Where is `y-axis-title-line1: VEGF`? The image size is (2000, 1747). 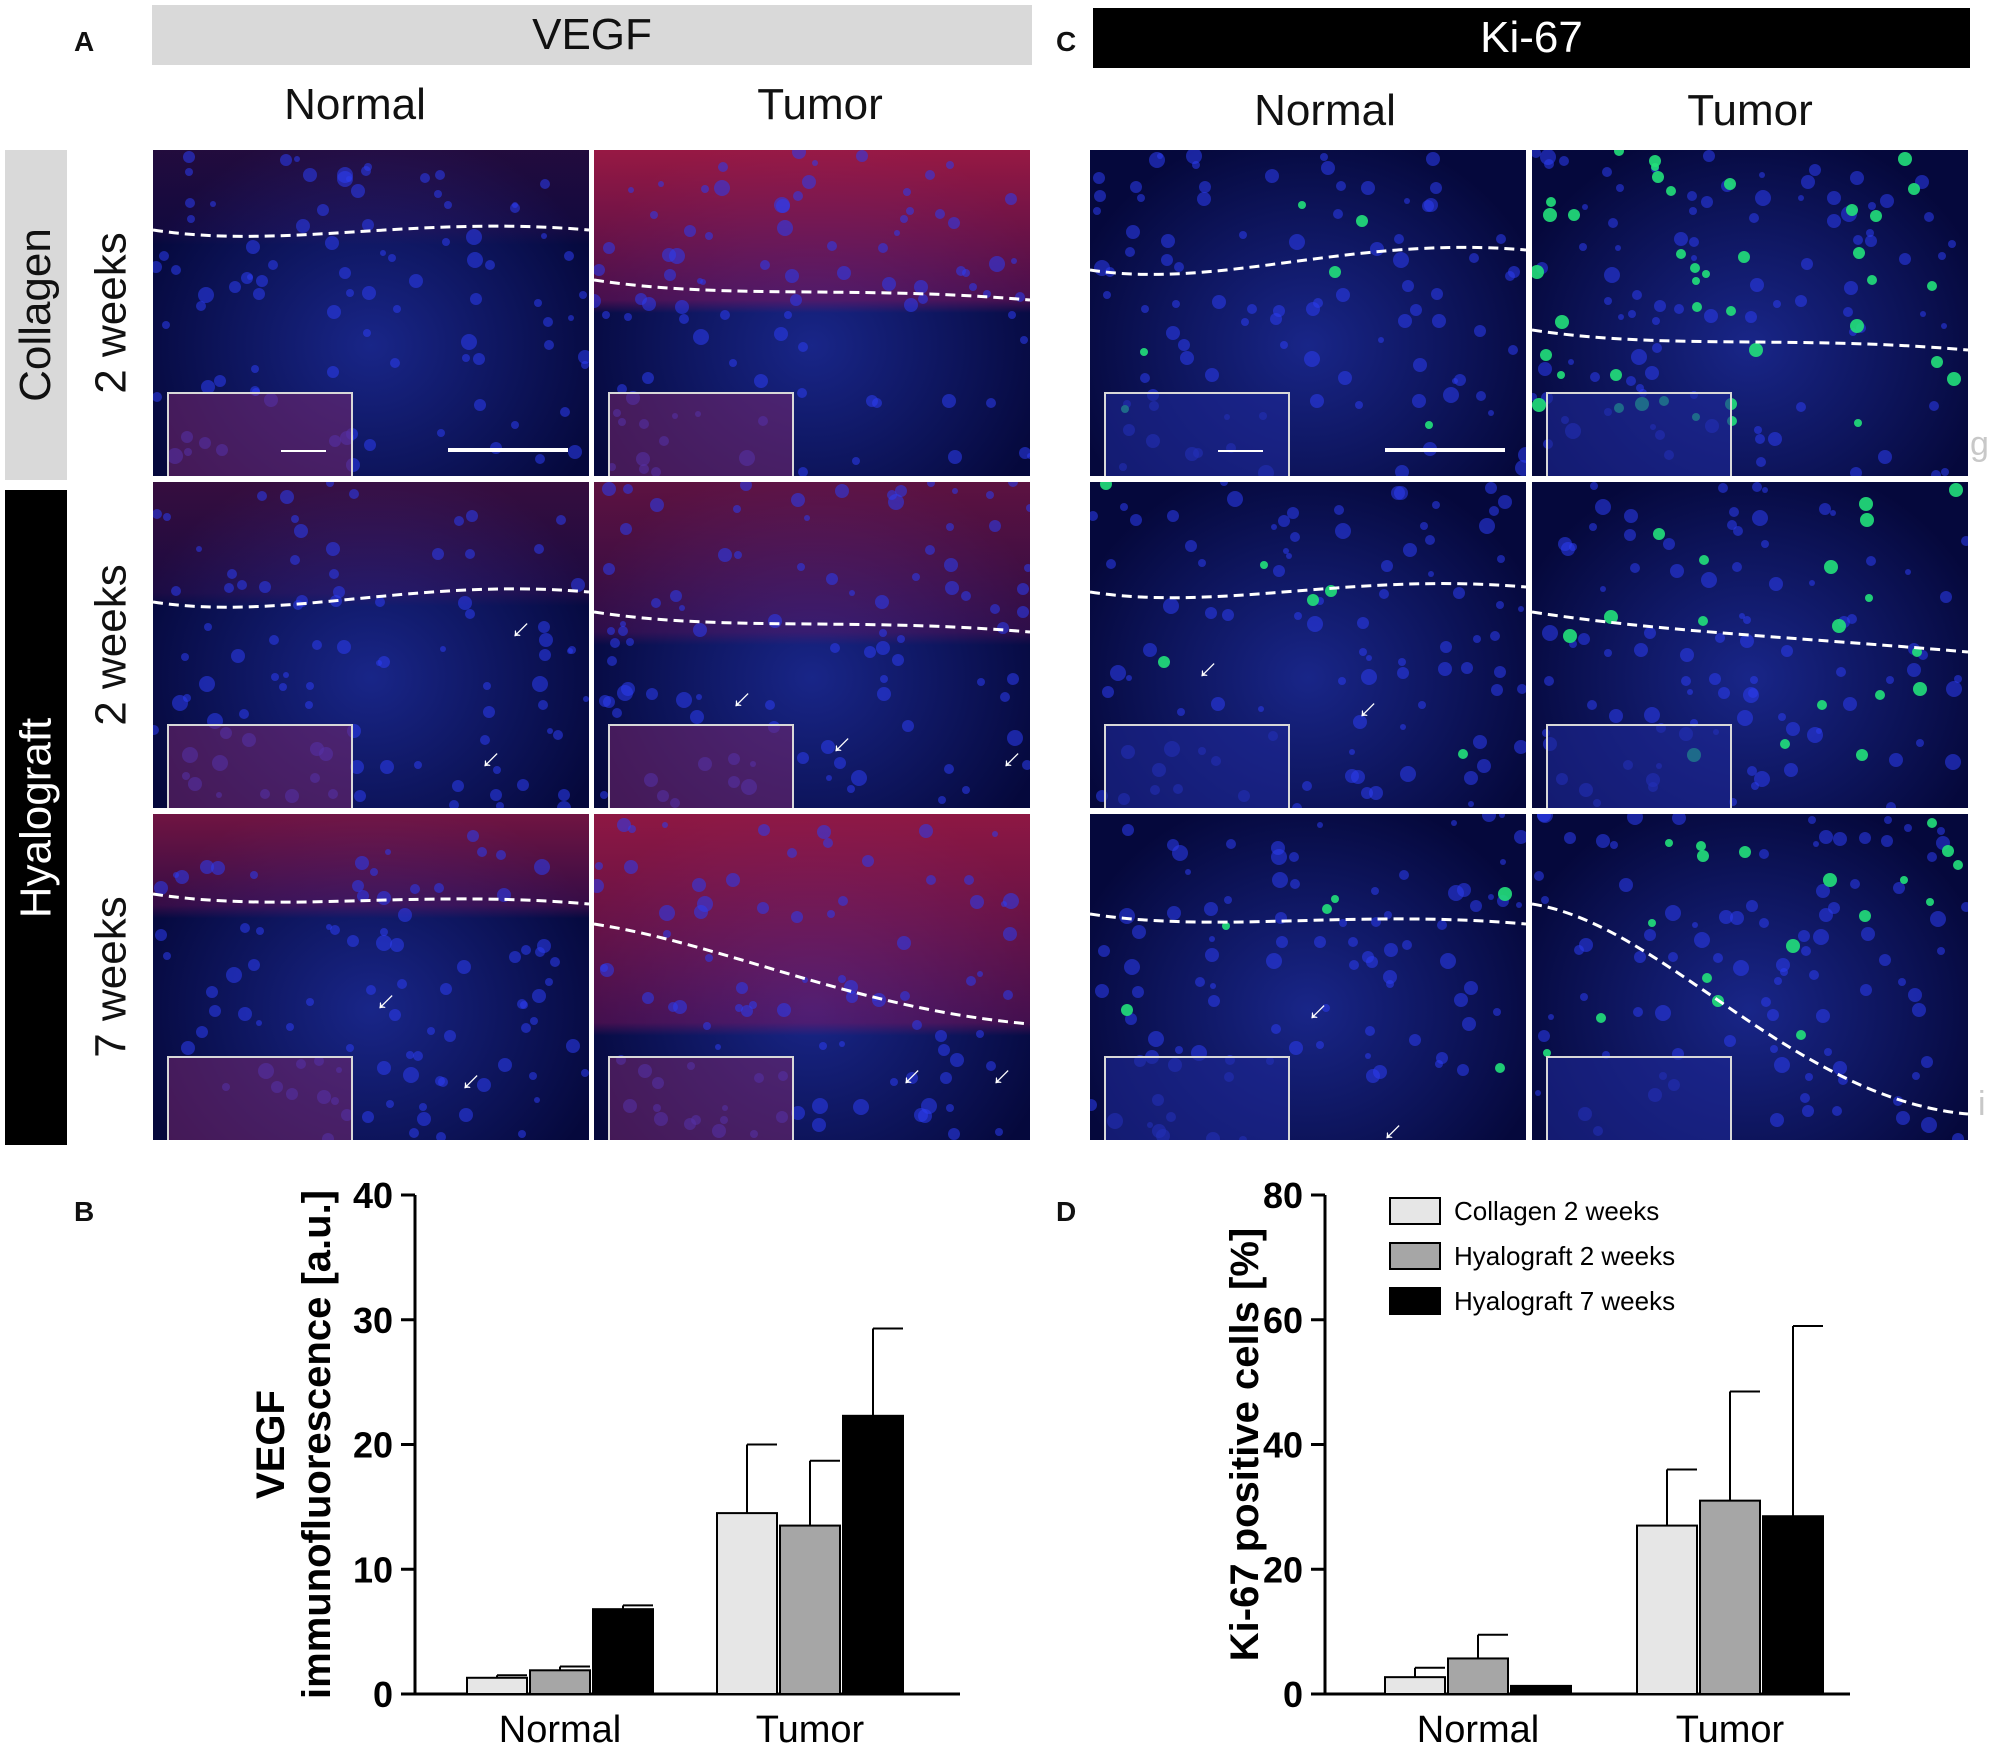 y-axis-title-line1: VEGF is located at coordinates (271, 1444).